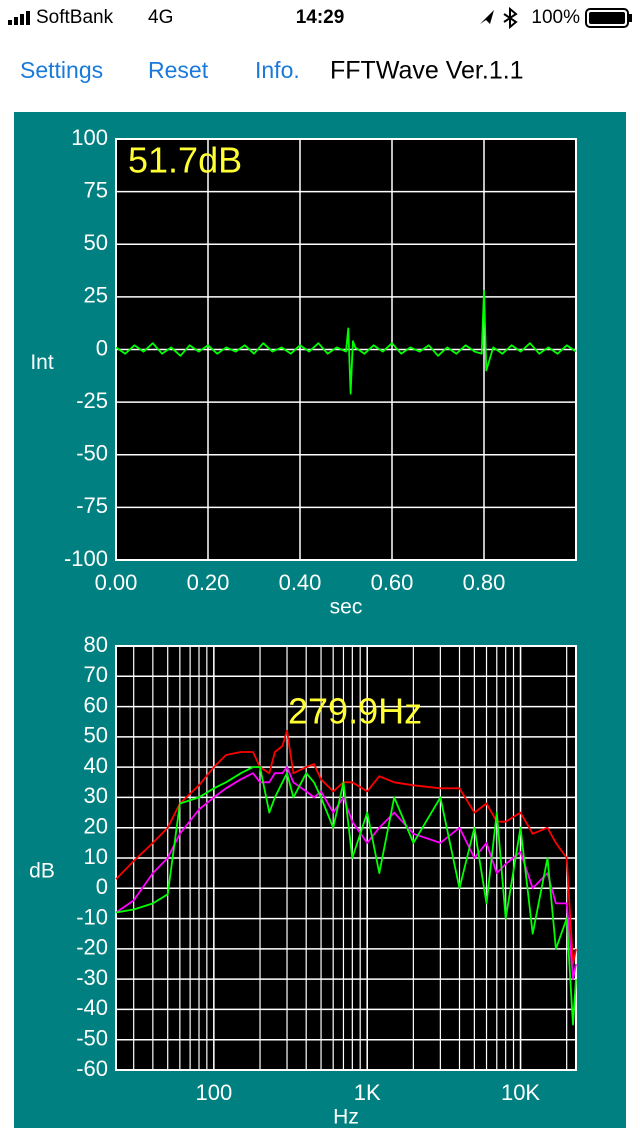  Describe the element at coordinates (96, 189) in the screenshot. I see `y-tick-label: 75` at that location.